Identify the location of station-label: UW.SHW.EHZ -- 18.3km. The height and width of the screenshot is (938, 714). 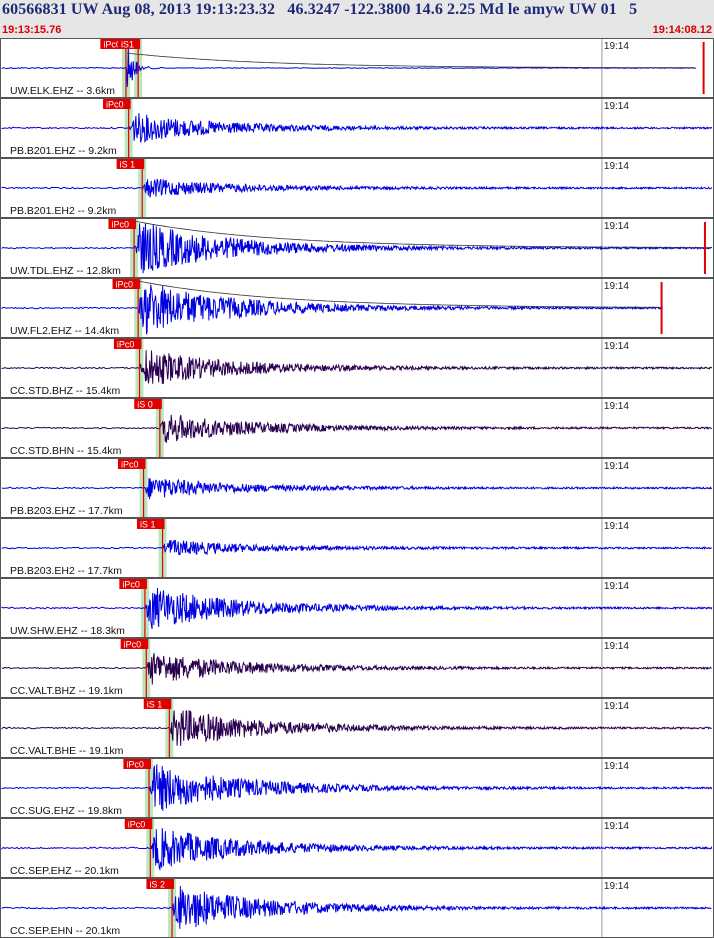
(67, 631).